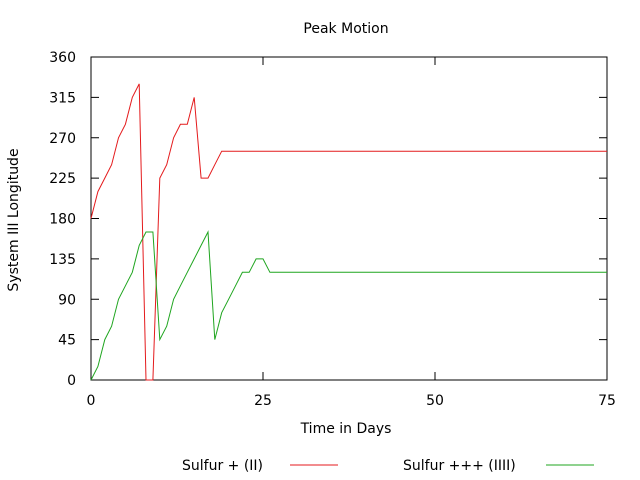 This screenshot has width=640, height=480. I want to click on y-tick-label: 0, so click(71, 381).